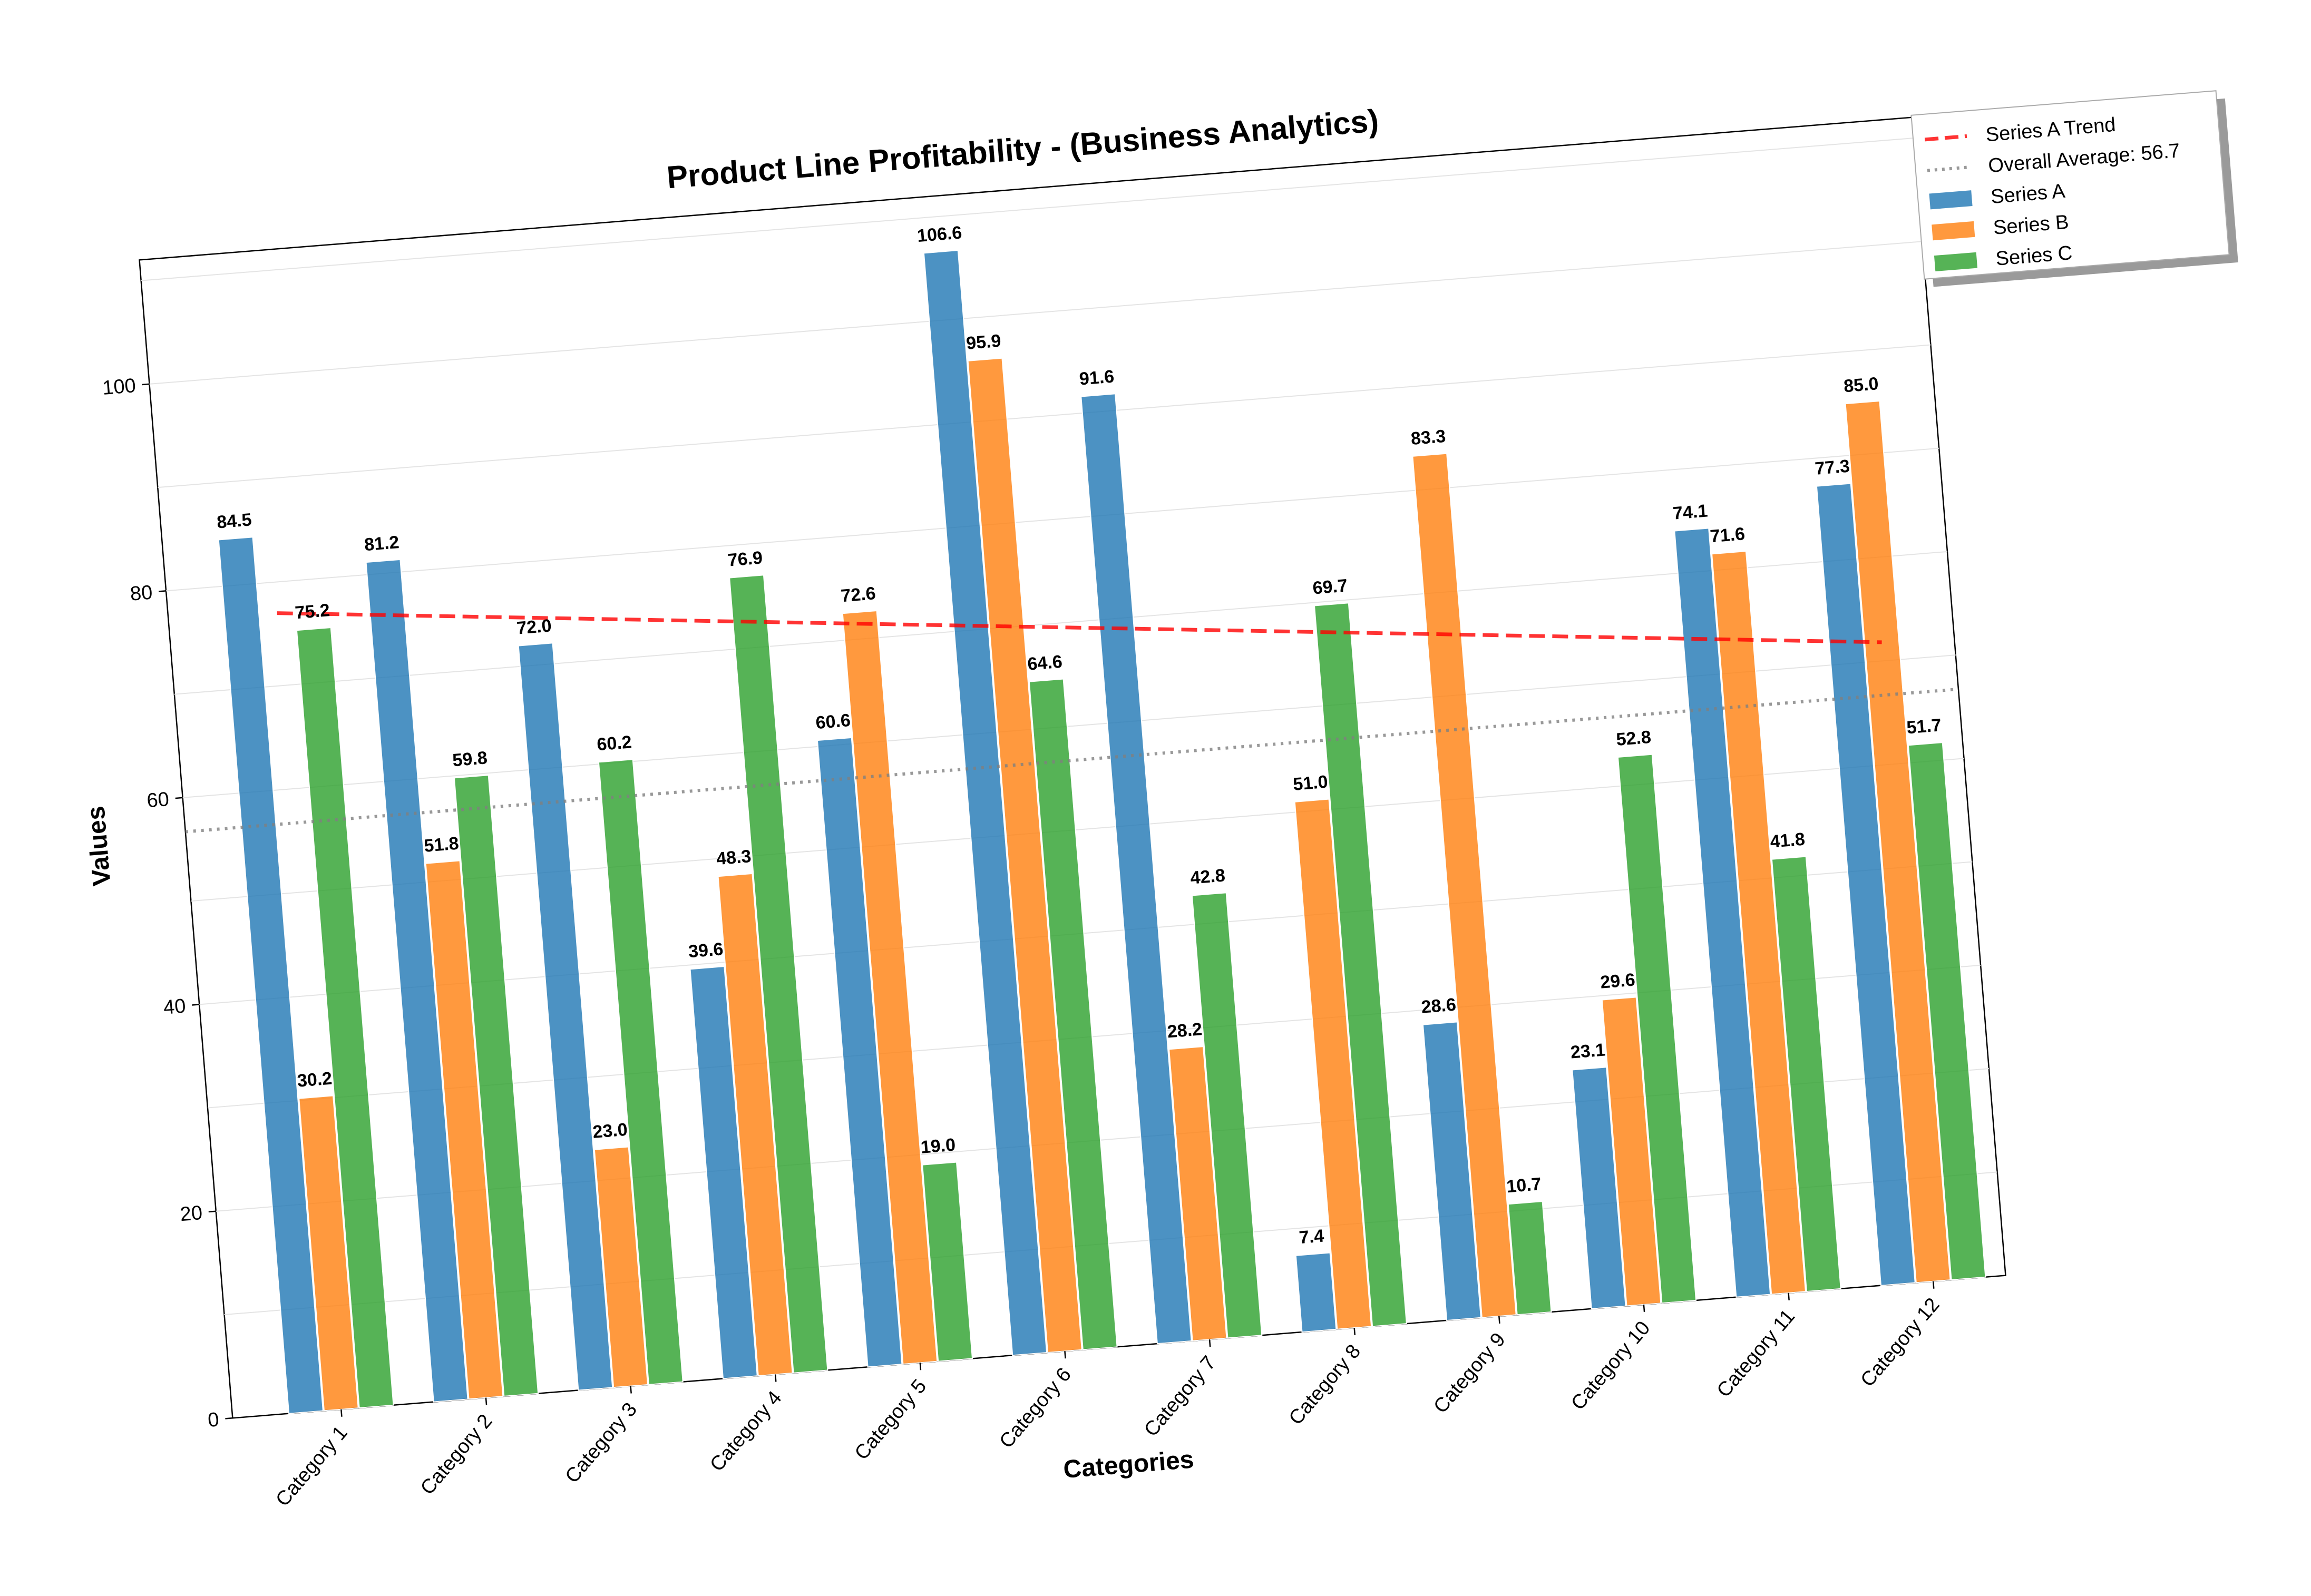 The width and height of the screenshot is (2311, 1596). Describe the element at coordinates (745, 558) in the screenshot. I see `value-label: 76.9` at that location.